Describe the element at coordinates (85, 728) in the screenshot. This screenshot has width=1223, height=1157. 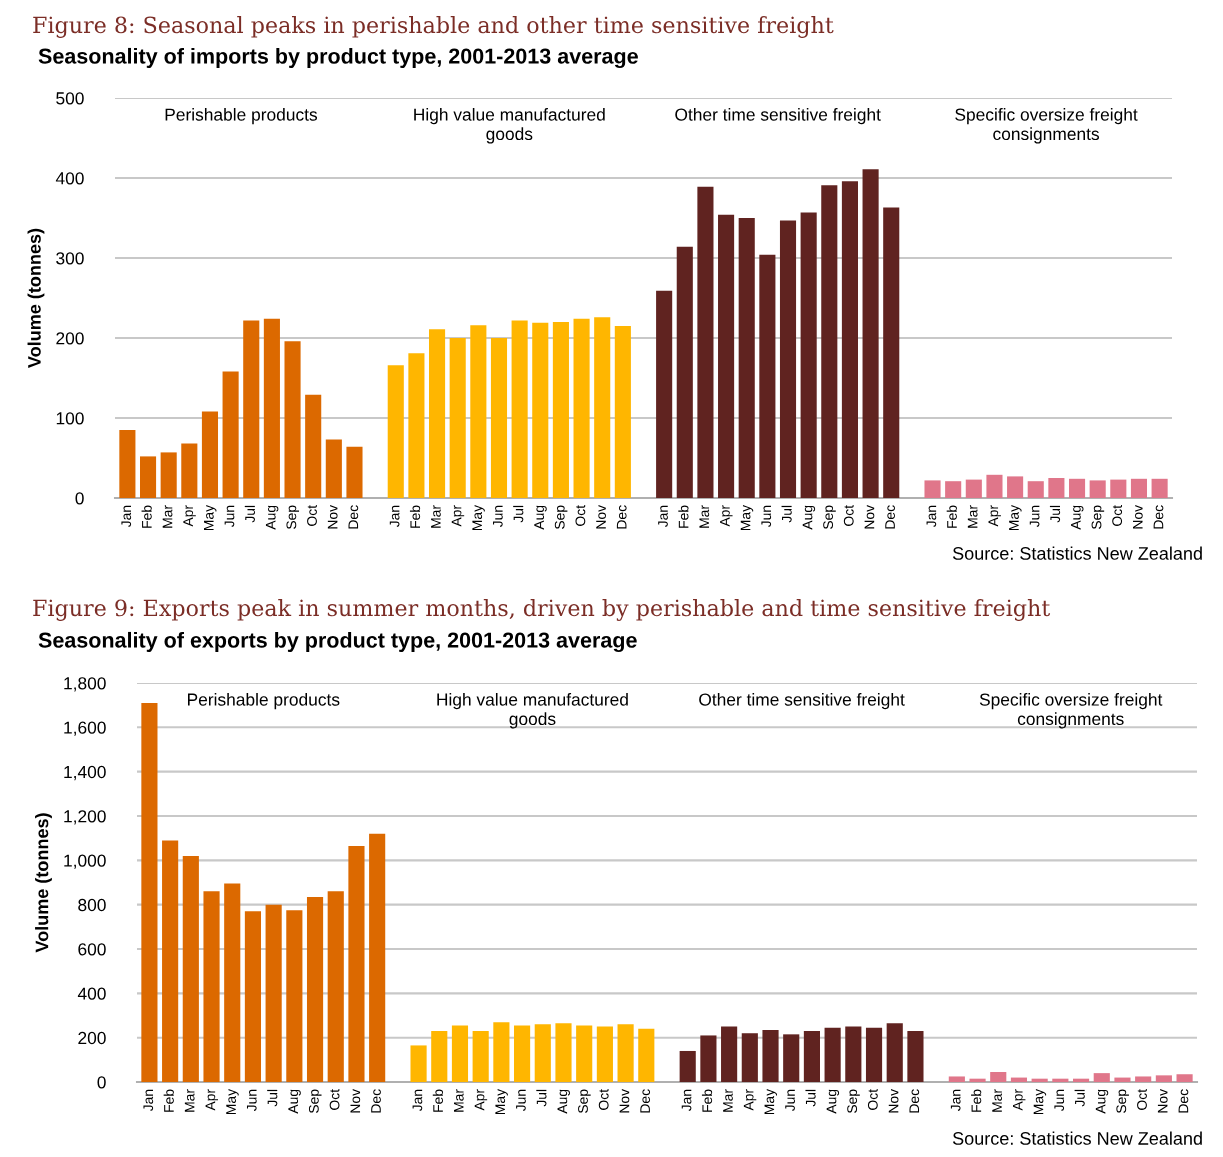
I see `y-tick-label: 1,600` at that location.